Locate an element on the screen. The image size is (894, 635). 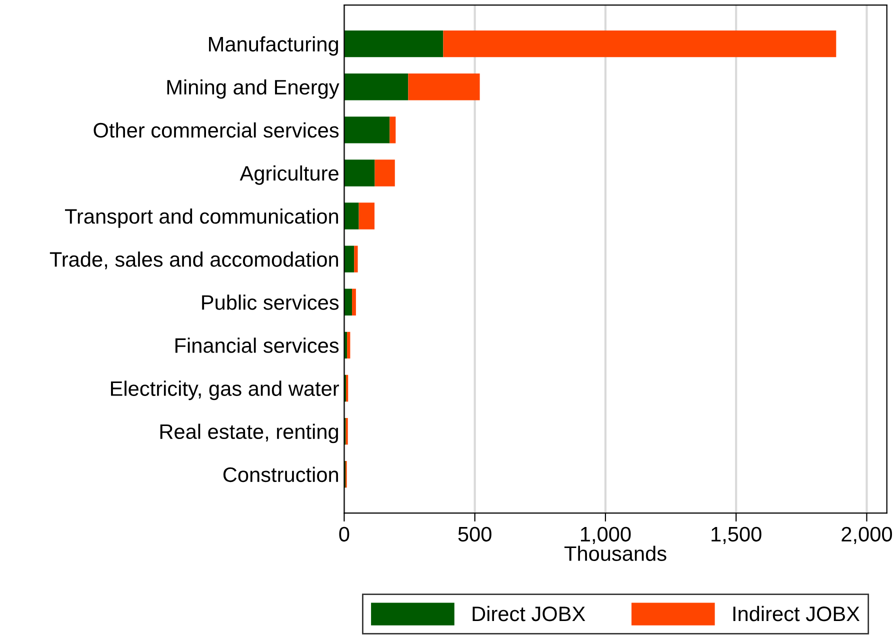
y-tick-label: Real estate, renting is located at coordinates (249, 434).